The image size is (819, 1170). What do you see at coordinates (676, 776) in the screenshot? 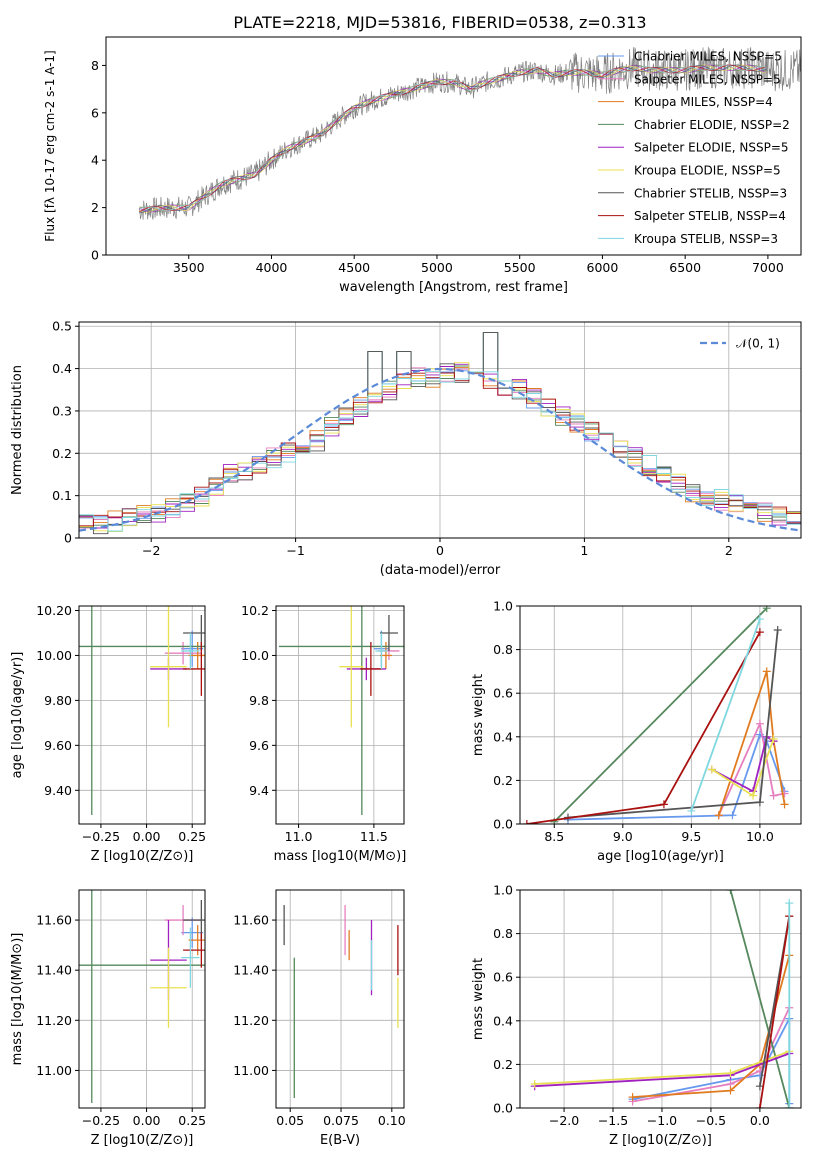
I see `line-chabrier_miles` at bounding box center [676, 776].